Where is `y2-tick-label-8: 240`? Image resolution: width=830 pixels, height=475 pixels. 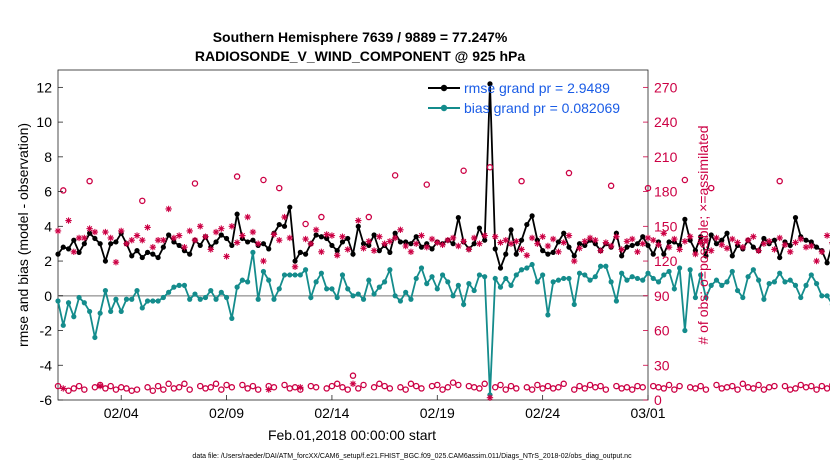
y2-tick-label-8: 240 is located at coordinates (666, 122).